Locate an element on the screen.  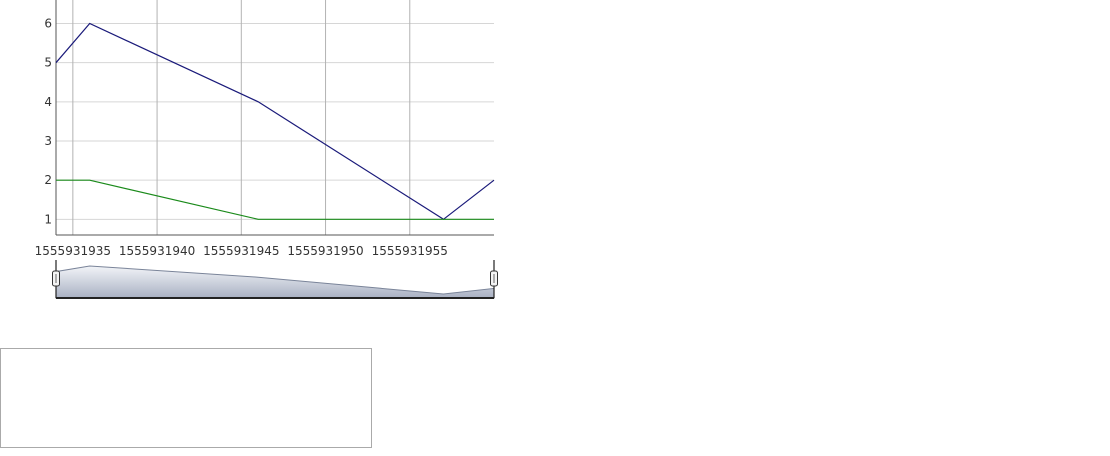
y-tick-label: 4 is located at coordinates (48, 102).